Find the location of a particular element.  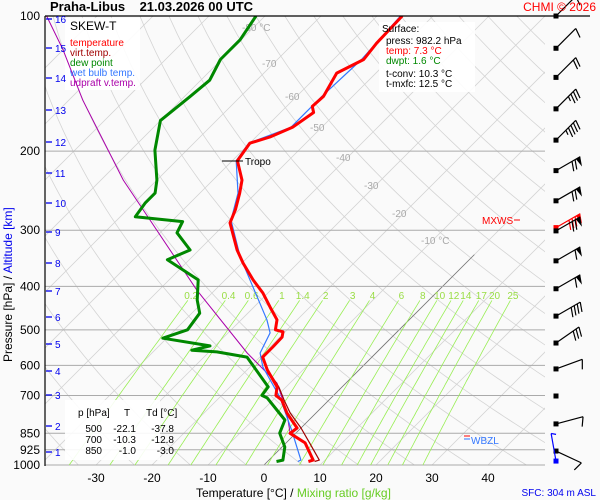

table-cell: -3.0 is located at coordinates (166, 451).